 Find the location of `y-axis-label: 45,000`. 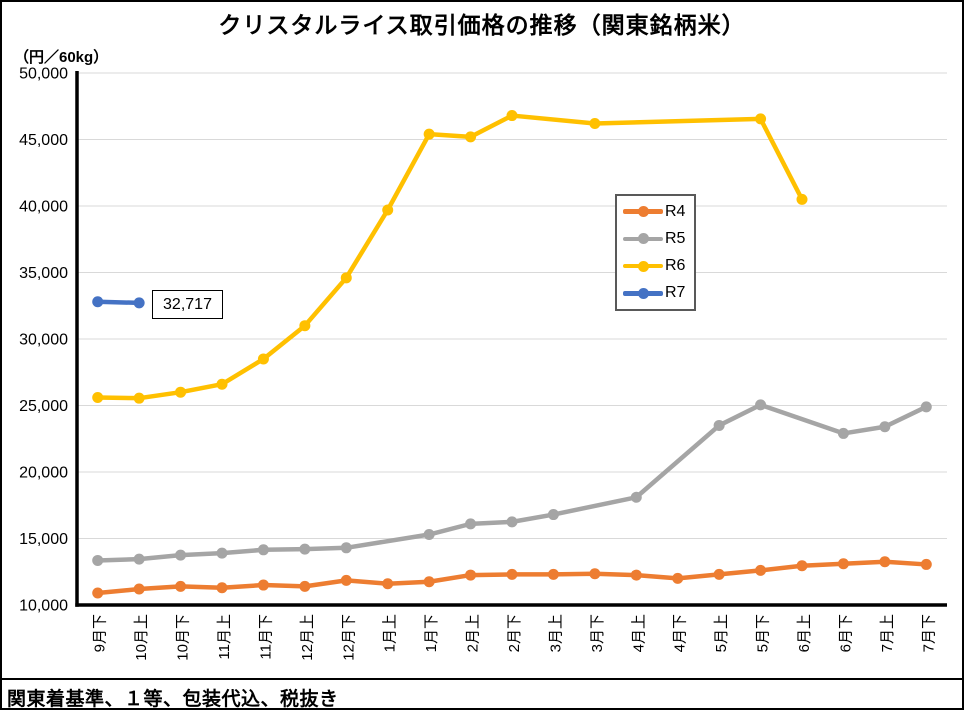

y-axis-label: 45,000 is located at coordinates (43, 140).